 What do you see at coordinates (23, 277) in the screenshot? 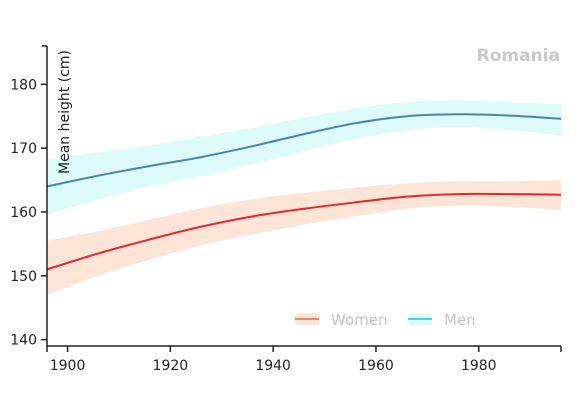
I see `y-tick-label: 150` at bounding box center [23, 277].